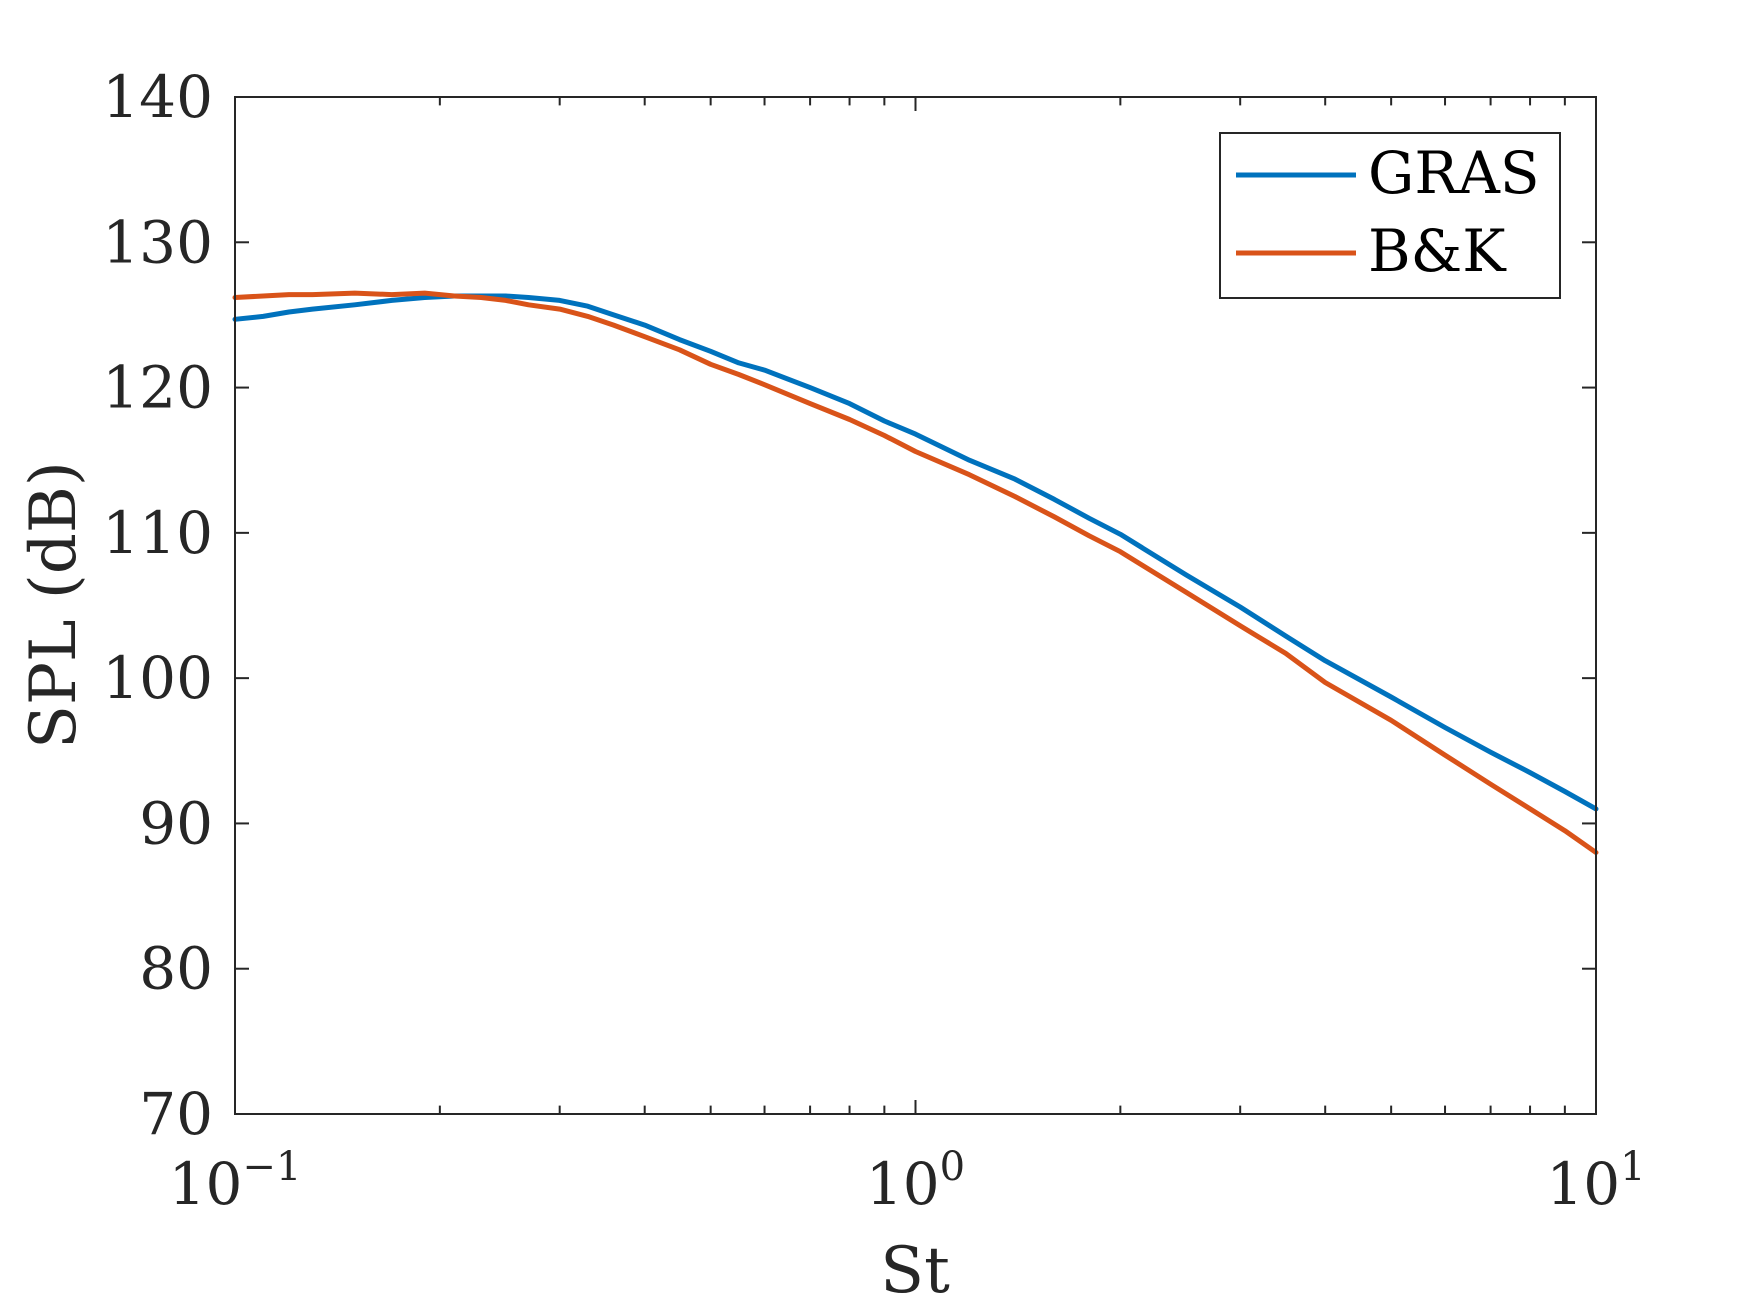 The image size is (1750, 1313). I want to click on y-tick-label: 100, so click(157, 678).